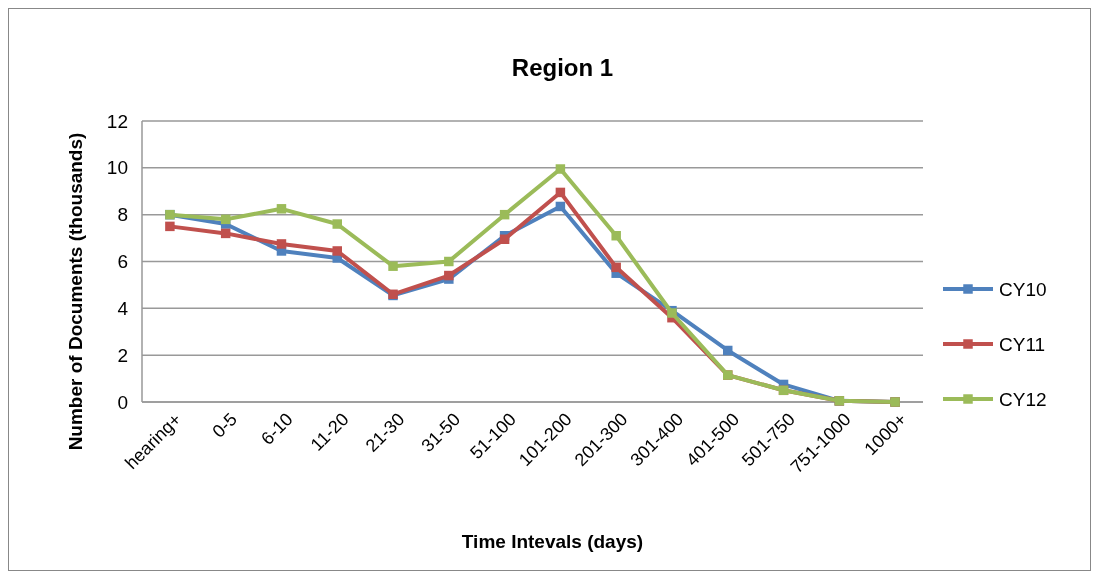  I want to click on legend-label: CY11, so click(1022, 344).